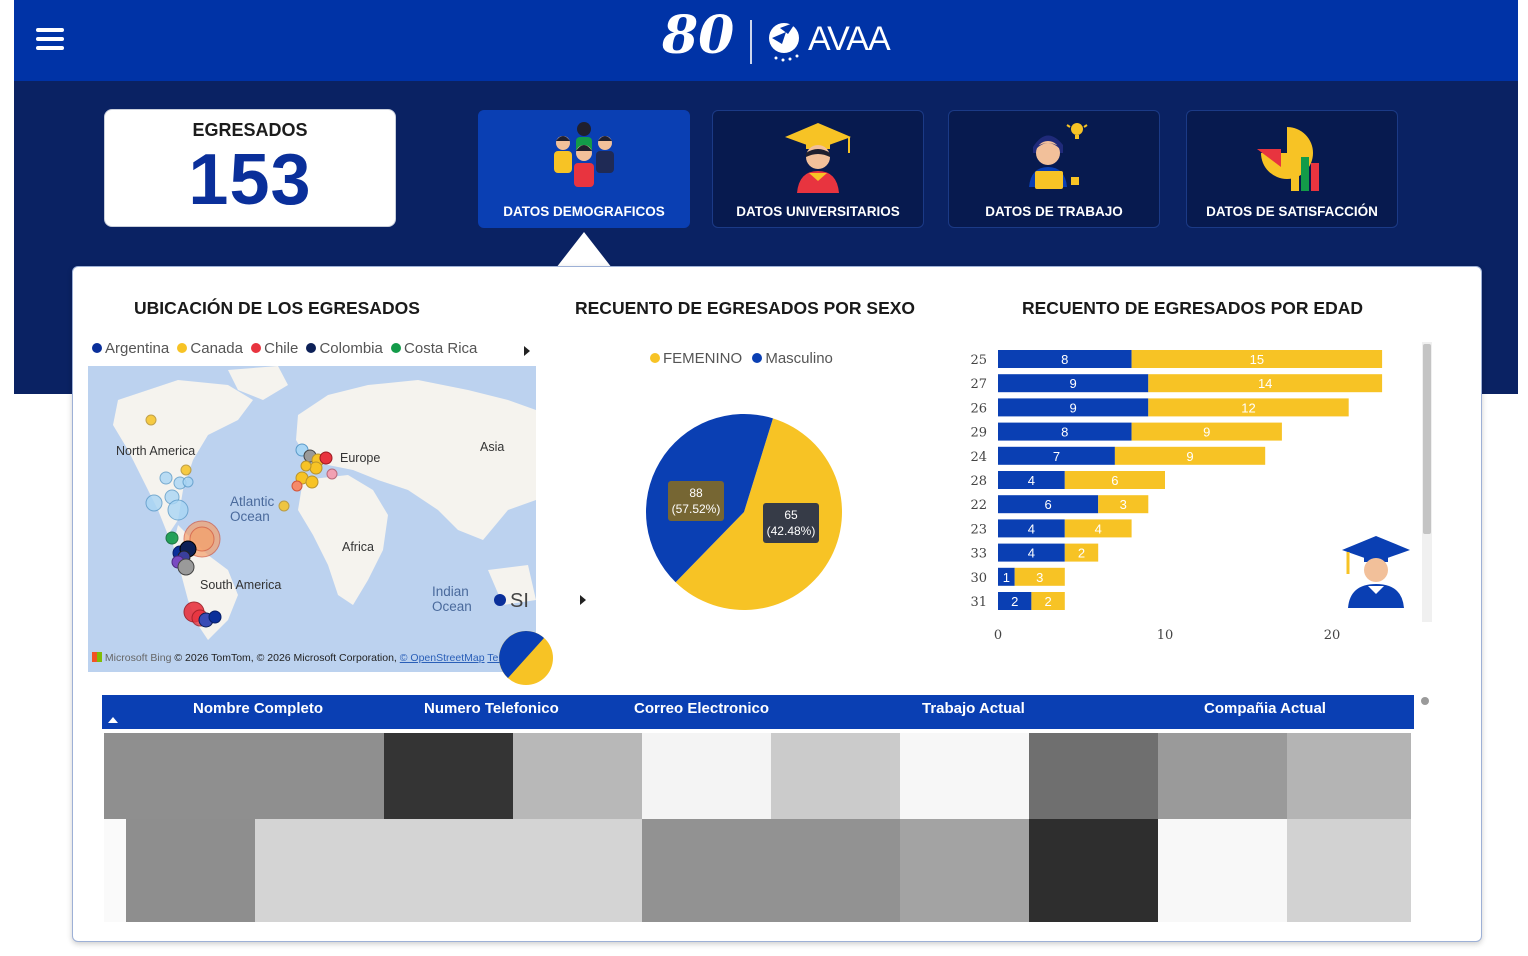 Image resolution: width=1528 pixels, height=956 pixels. Describe the element at coordinates (1054, 211) in the screenshot. I see `tab-label: DATOS DE TRABAJO` at that location.